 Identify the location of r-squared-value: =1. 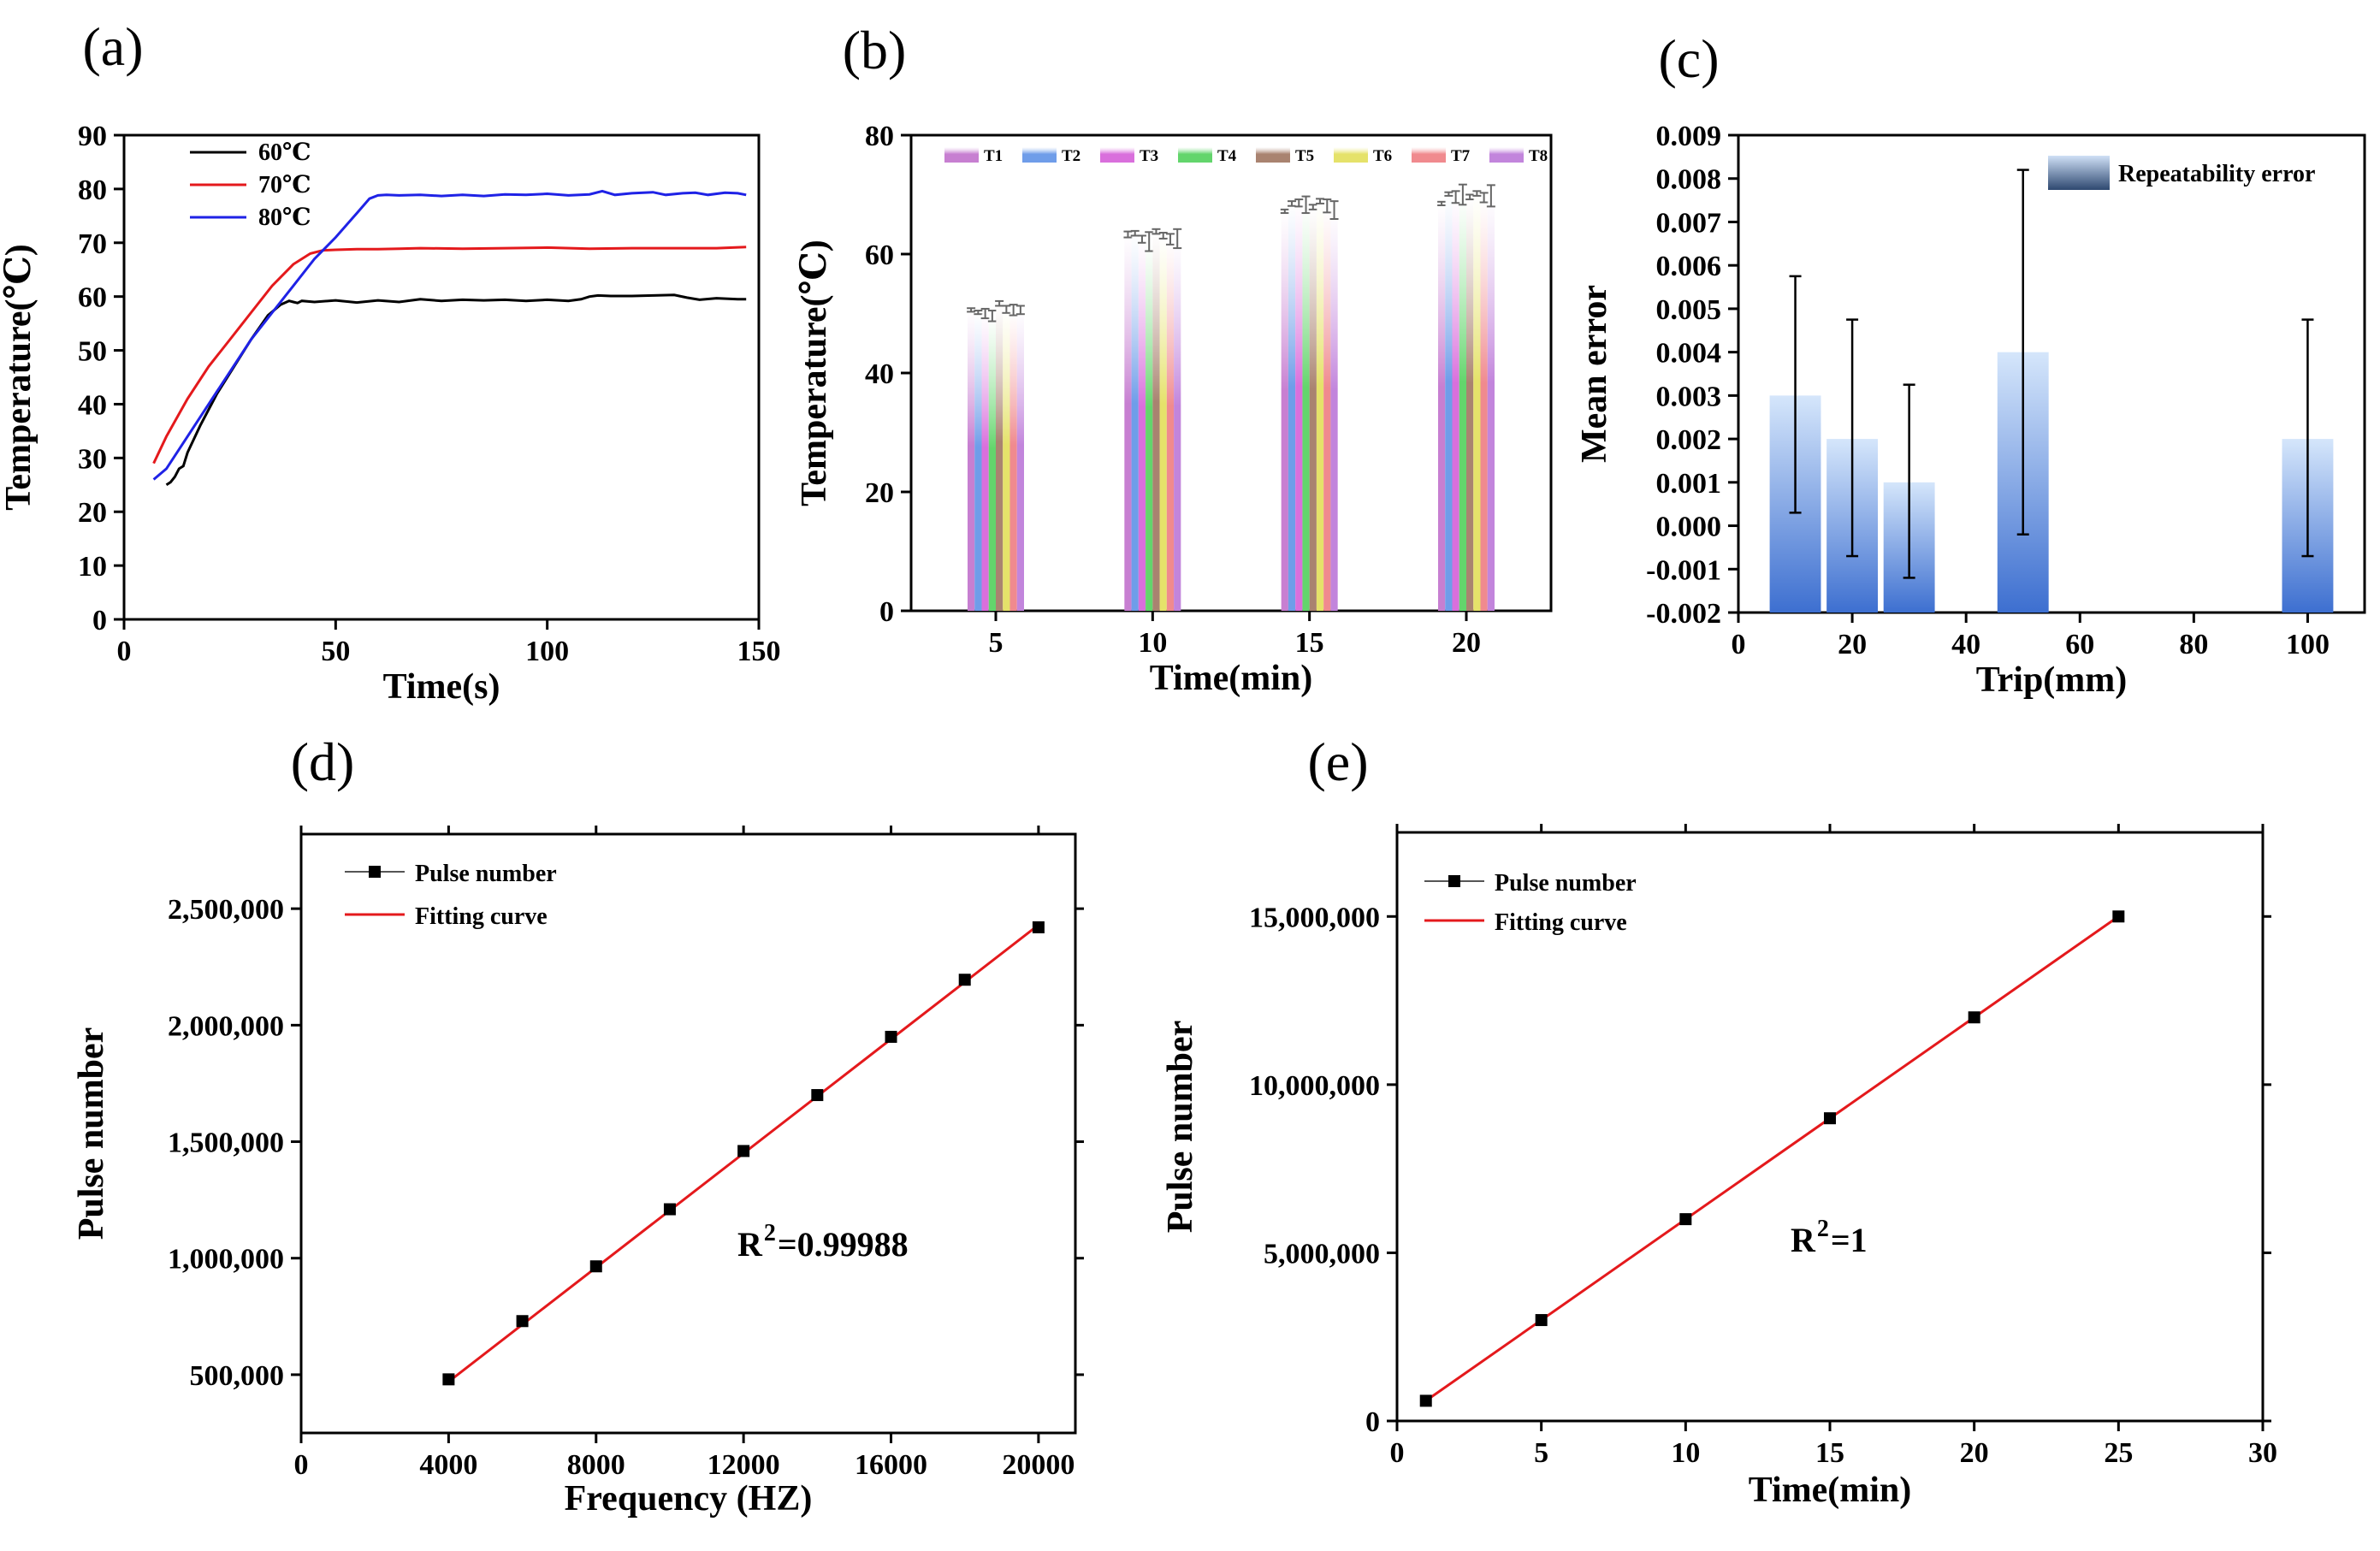
(1849, 1240).